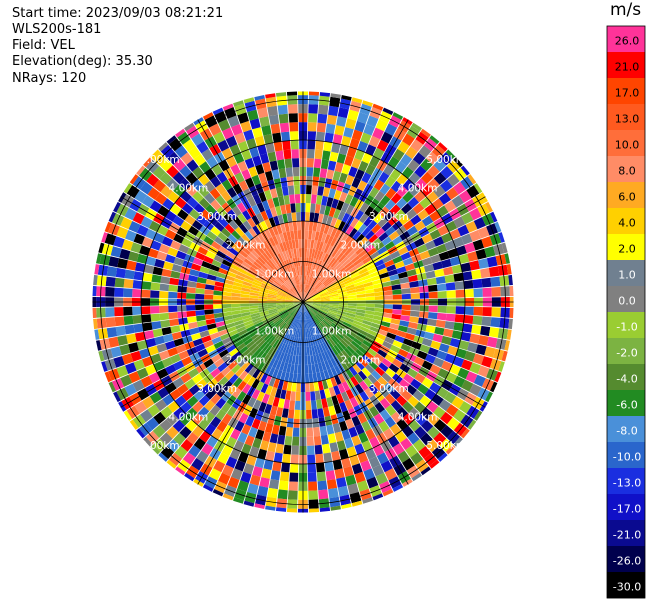  What do you see at coordinates (160, 446) in the screenshot?
I see `range-ring-label: 5.00km` at bounding box center [160, 446].